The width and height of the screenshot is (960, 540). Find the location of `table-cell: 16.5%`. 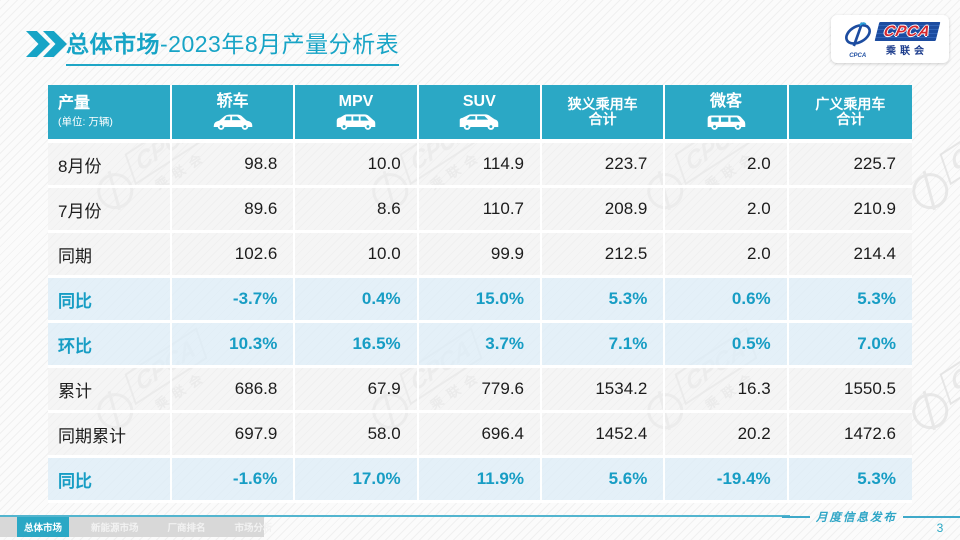

table-cell: 16.5% is located at coordinates (357, 344).